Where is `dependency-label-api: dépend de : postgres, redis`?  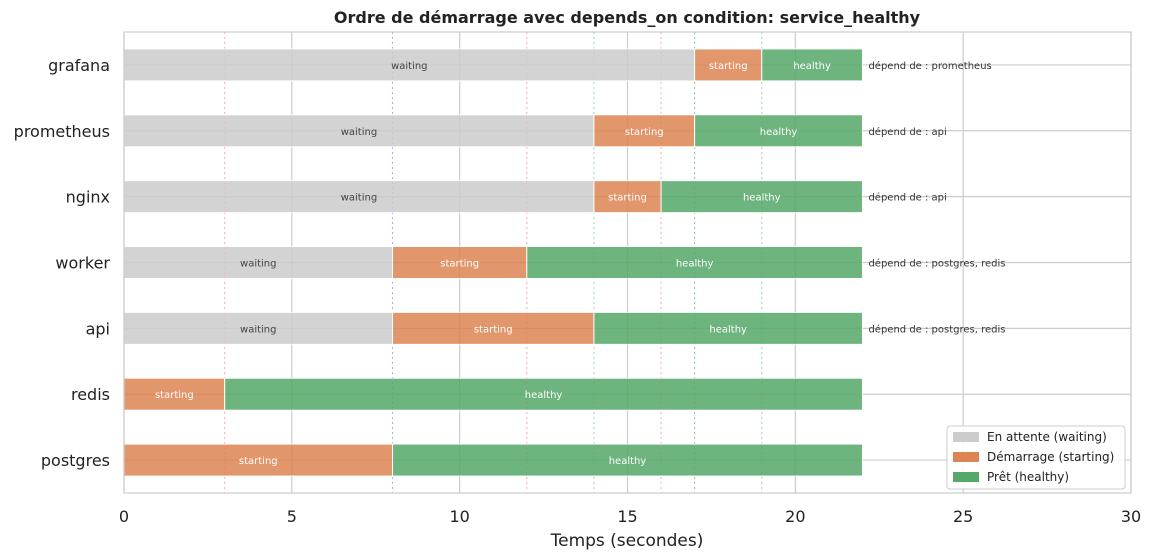
dependency-label-api: dépend de : postgres, redis is located at coordinates (936, 329).